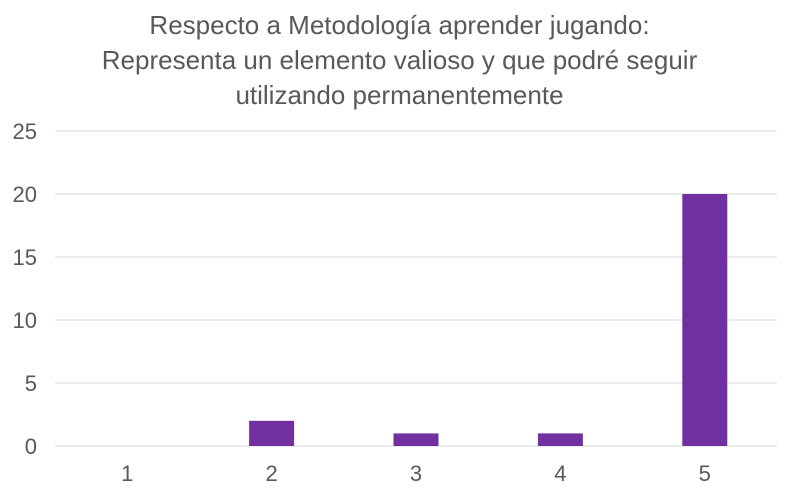  I want to click on y-tick-label: 15, so click(25, 257).